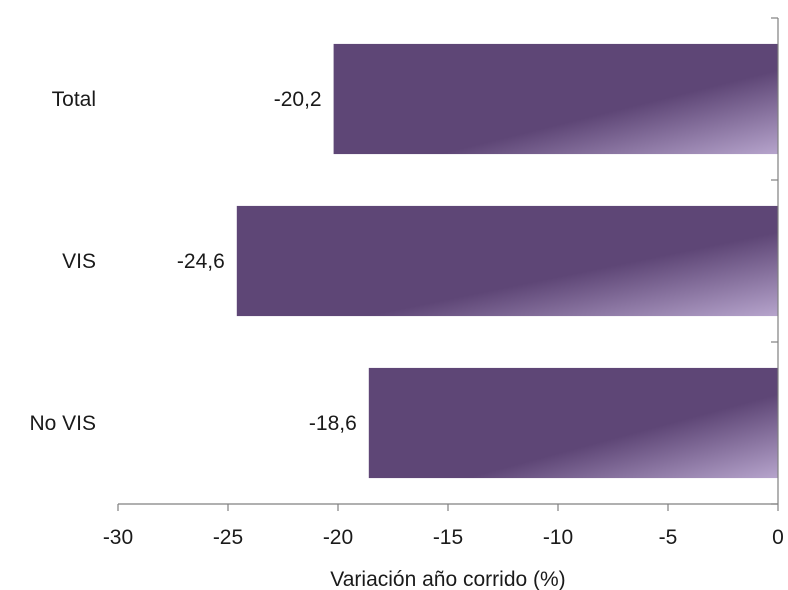  Describe the element at coordinates (74, 99) in the screenshot. I see `category-label: Total` at that location.